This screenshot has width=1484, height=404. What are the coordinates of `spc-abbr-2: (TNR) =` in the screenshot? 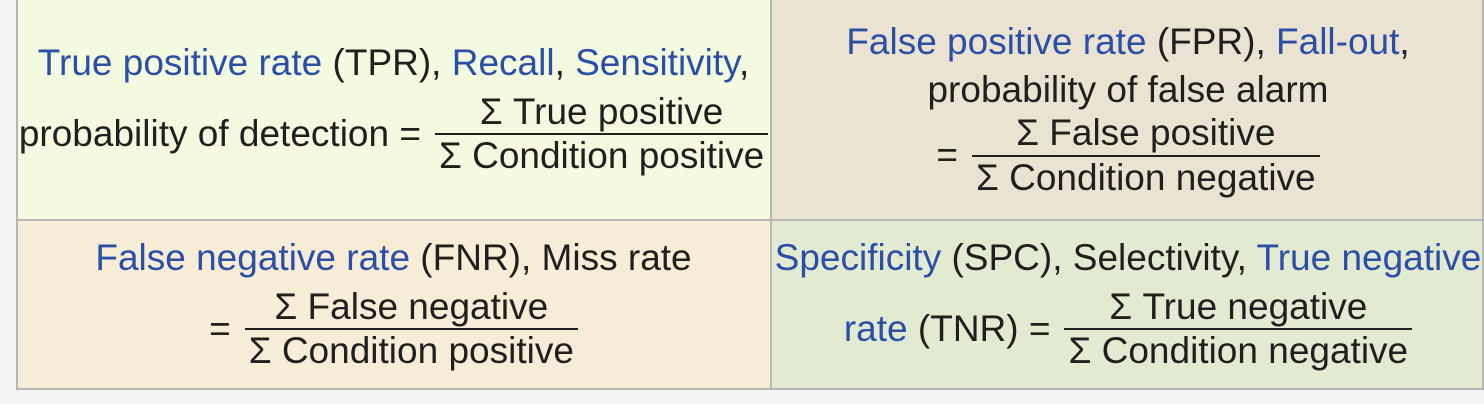 It's located at (979, 328).